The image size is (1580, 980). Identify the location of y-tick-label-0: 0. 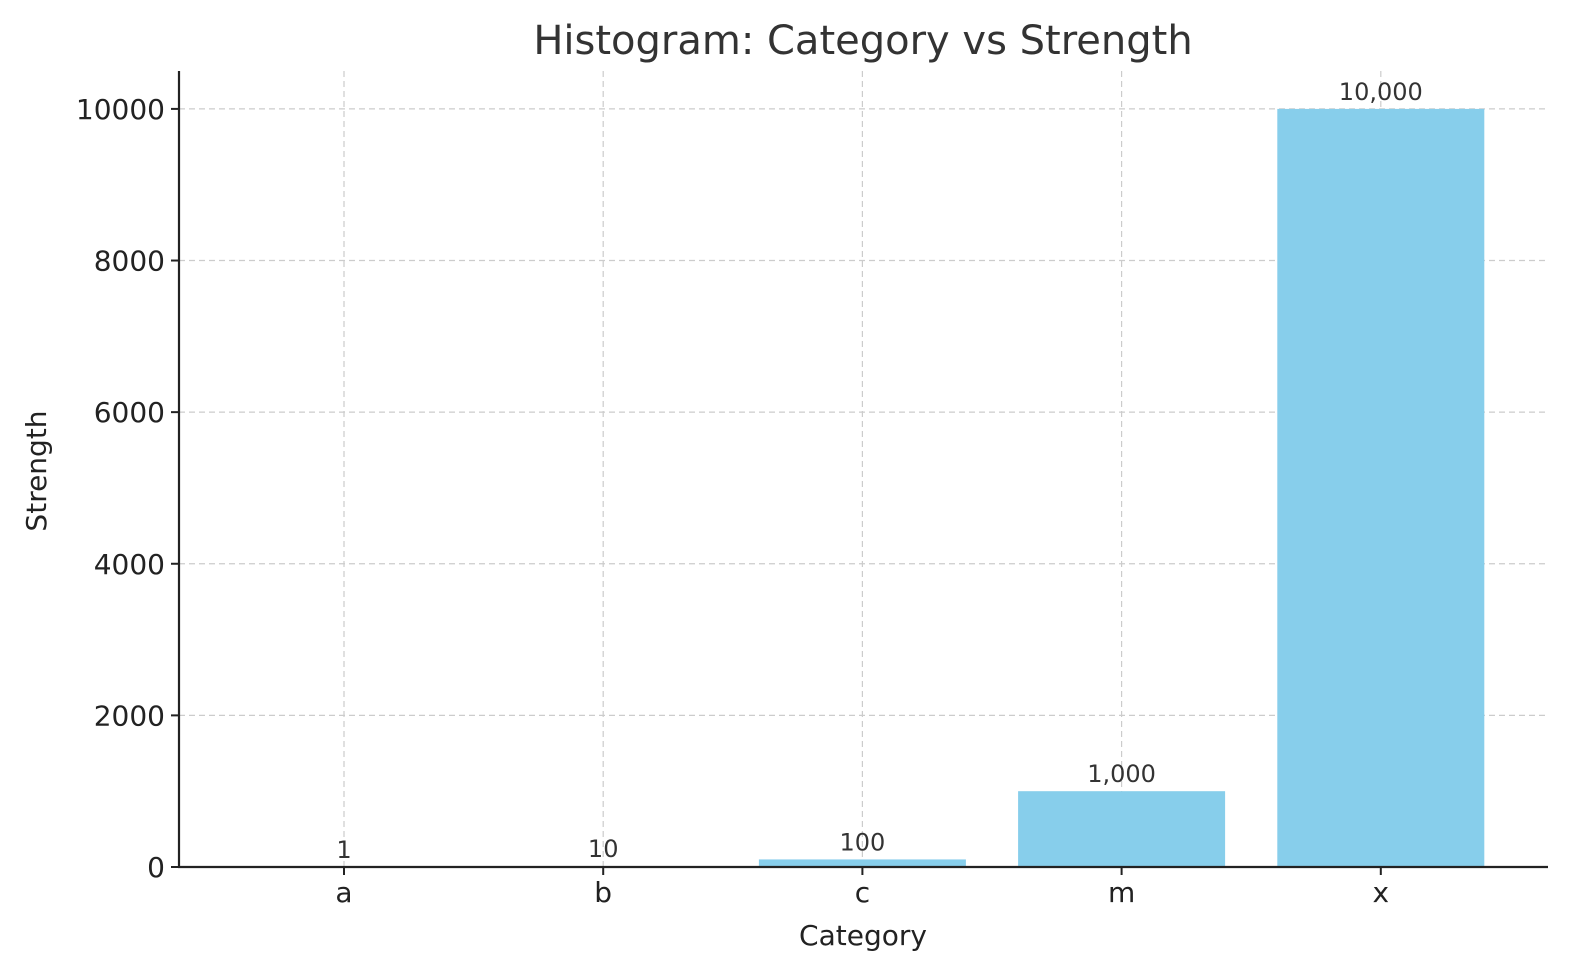
(156, 867).